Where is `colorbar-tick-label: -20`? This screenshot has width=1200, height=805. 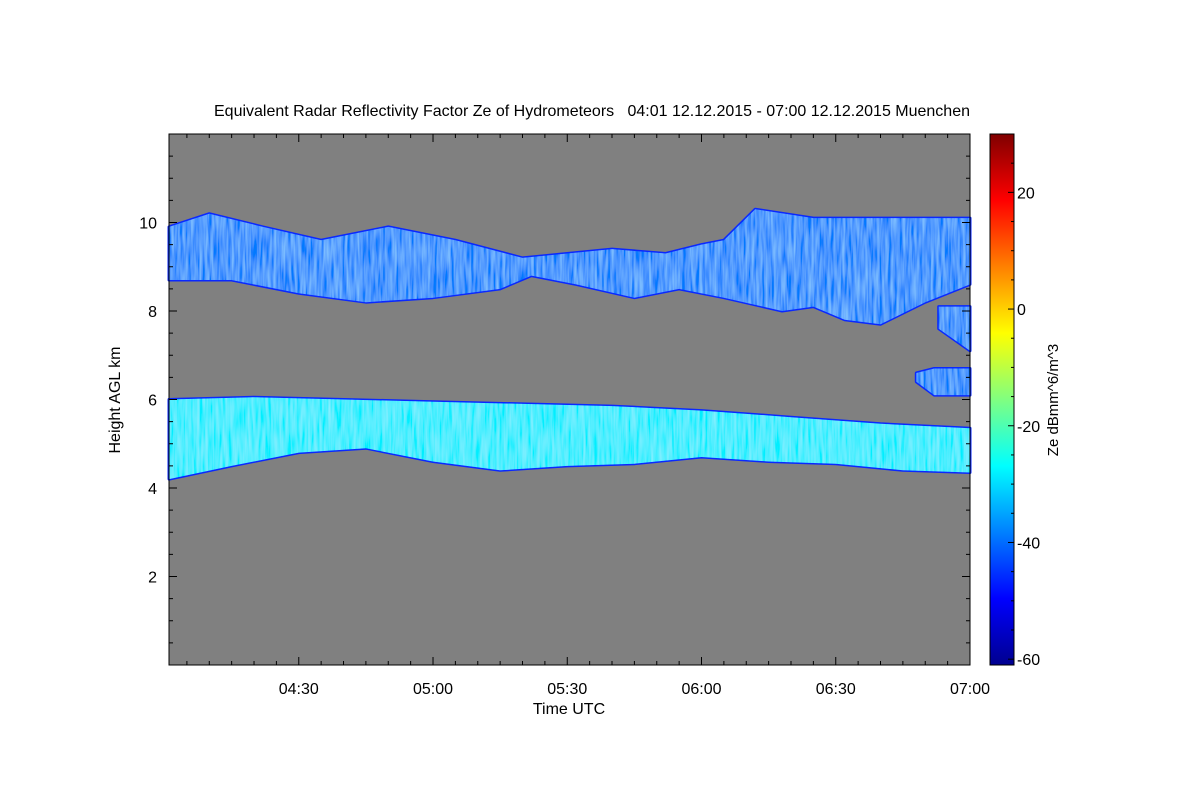 colorbar-tick-label: -20 is located at coordinates (1028, 427).